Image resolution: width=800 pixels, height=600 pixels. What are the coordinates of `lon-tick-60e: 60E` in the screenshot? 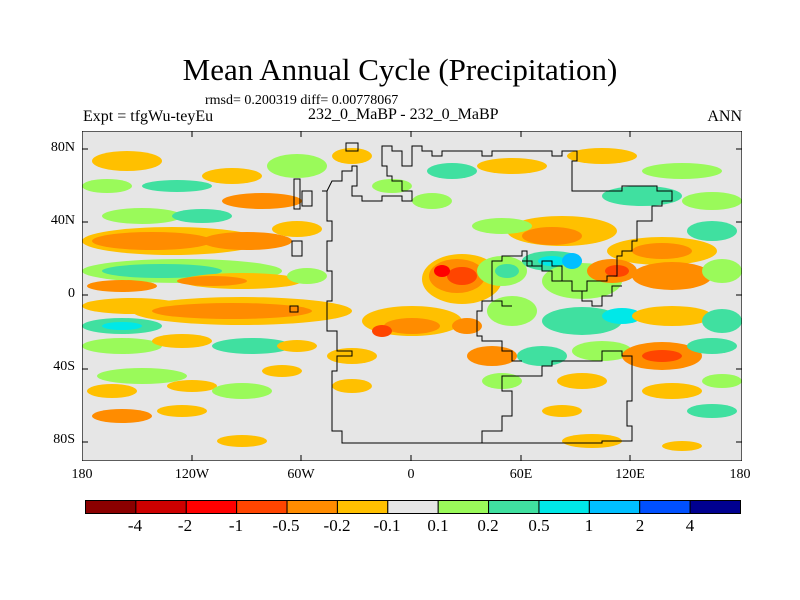 It's located at (521, 474).